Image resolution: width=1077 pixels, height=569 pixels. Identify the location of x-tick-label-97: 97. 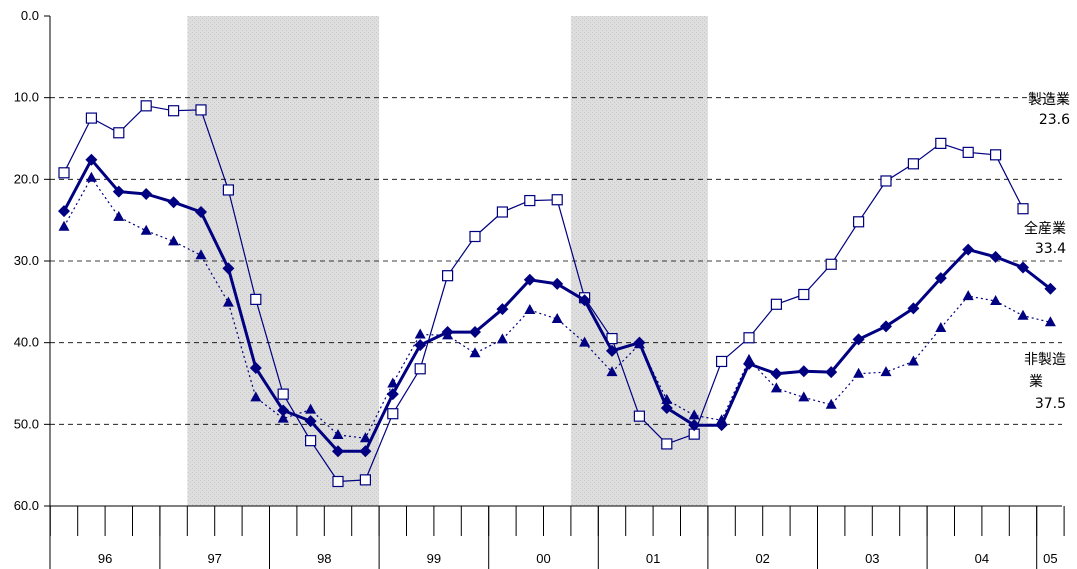
(214, 558).